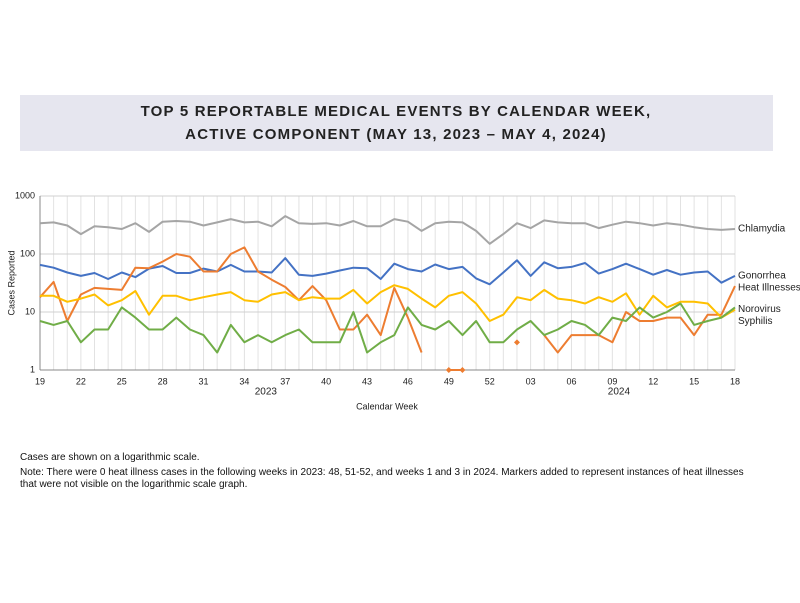 This screenshot has width=800, height=603. I want to click on x-tick-label: 49, so click(449, 381).